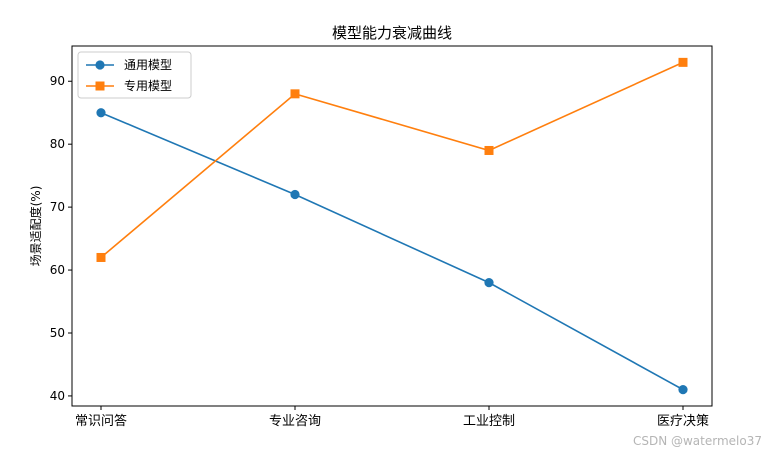 This screenshot has width=770, height=454. Describe the element at coordinates (57, 396) in the screenshot. I see `y-tick-label-0: 40` at that location.